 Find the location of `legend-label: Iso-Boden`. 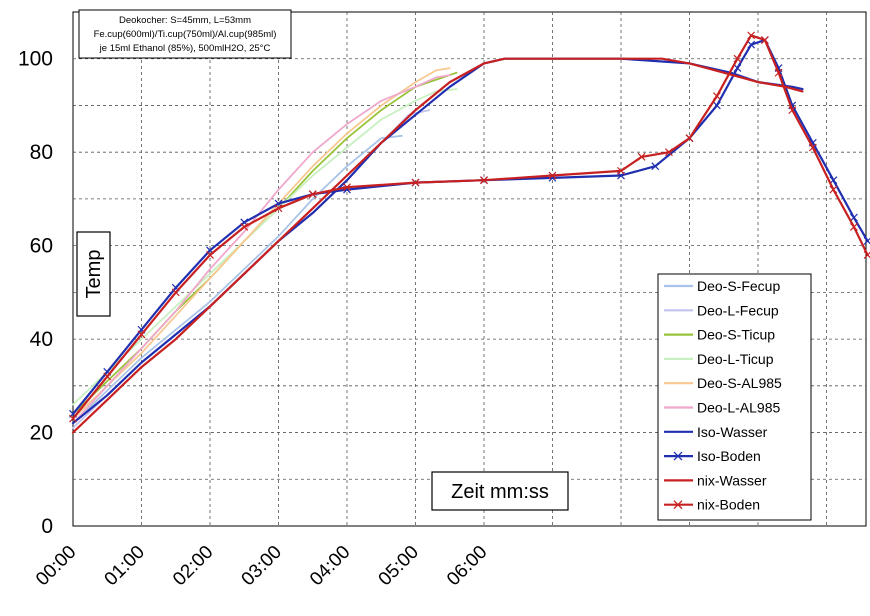

legend-label: Iso-Boden is located at coordinates (729, 456).